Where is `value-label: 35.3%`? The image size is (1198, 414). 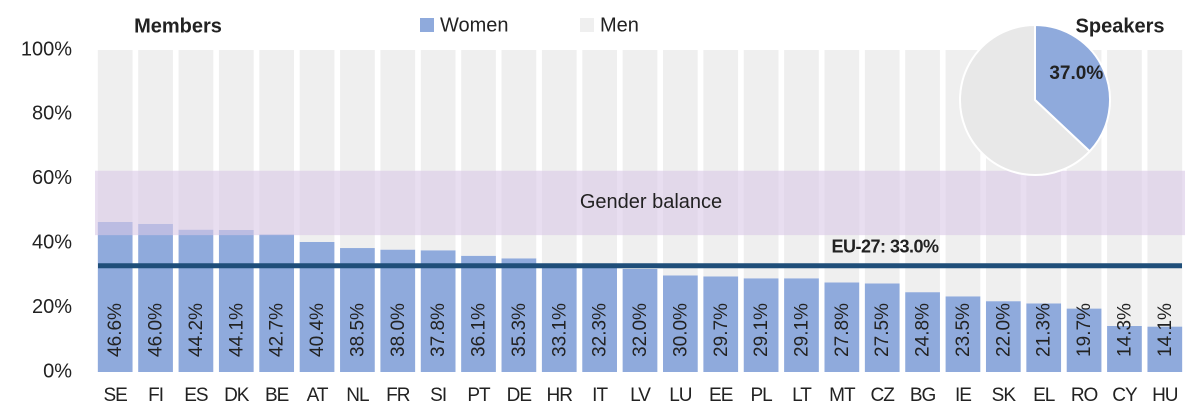 value-label: 35.3% is located at coordinates (519, 330).